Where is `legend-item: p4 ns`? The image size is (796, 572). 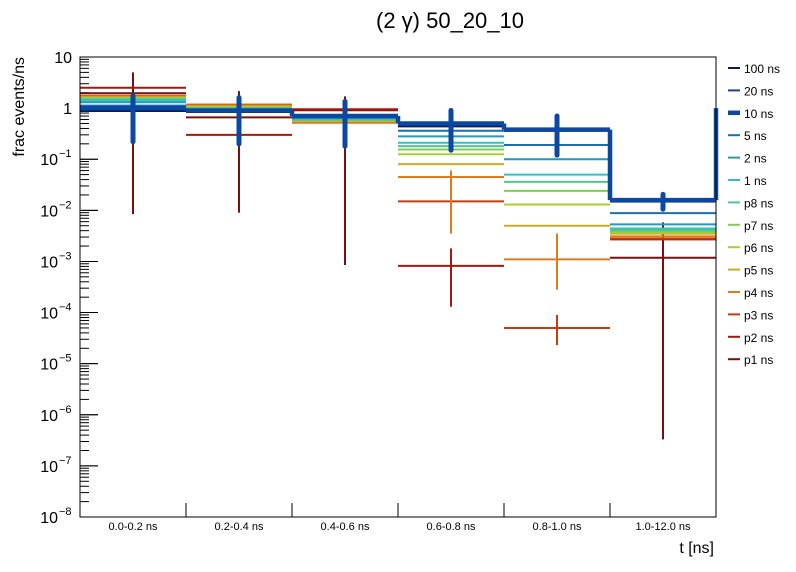 legend-item: p4 ns is located at coordinates (750, 293).